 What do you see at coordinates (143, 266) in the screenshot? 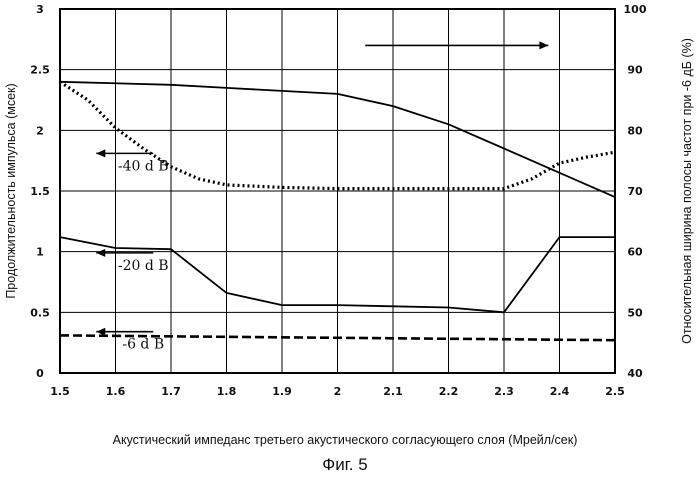
I see `annotation-label: -20 d B` at bounding box center [143, 266].